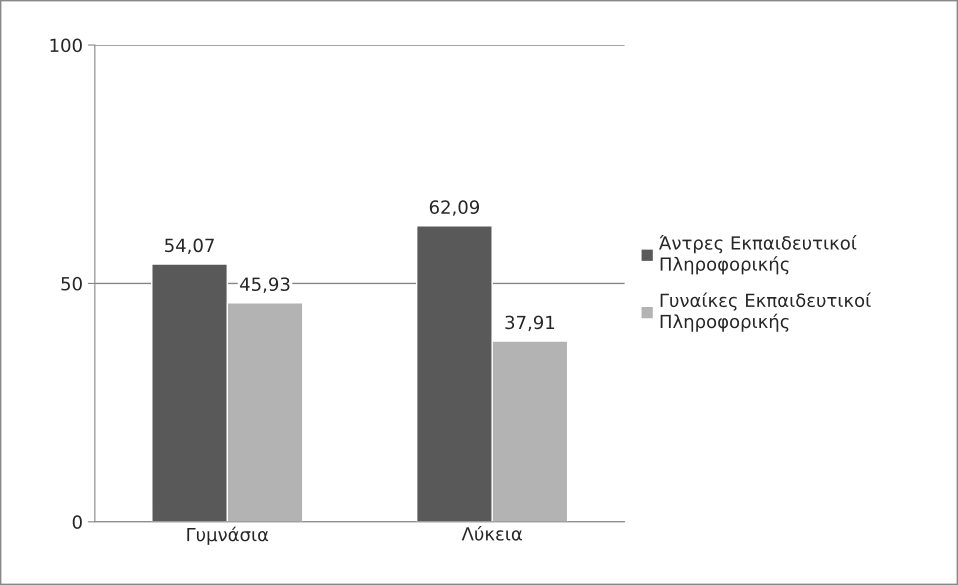  I want to click on x-tick-label: Λύκεια, so click(492, 533).